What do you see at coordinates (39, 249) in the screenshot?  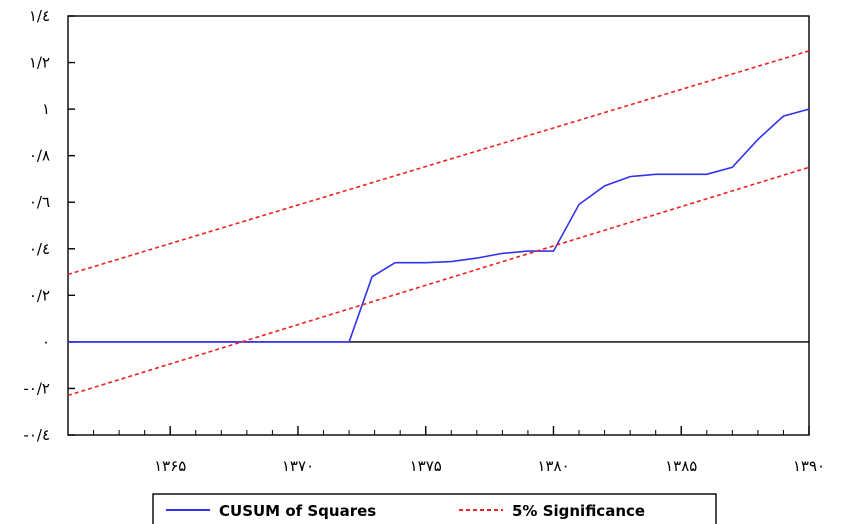 I see `y-tick-label: ۰/٤` at bounding box center [39, 249].